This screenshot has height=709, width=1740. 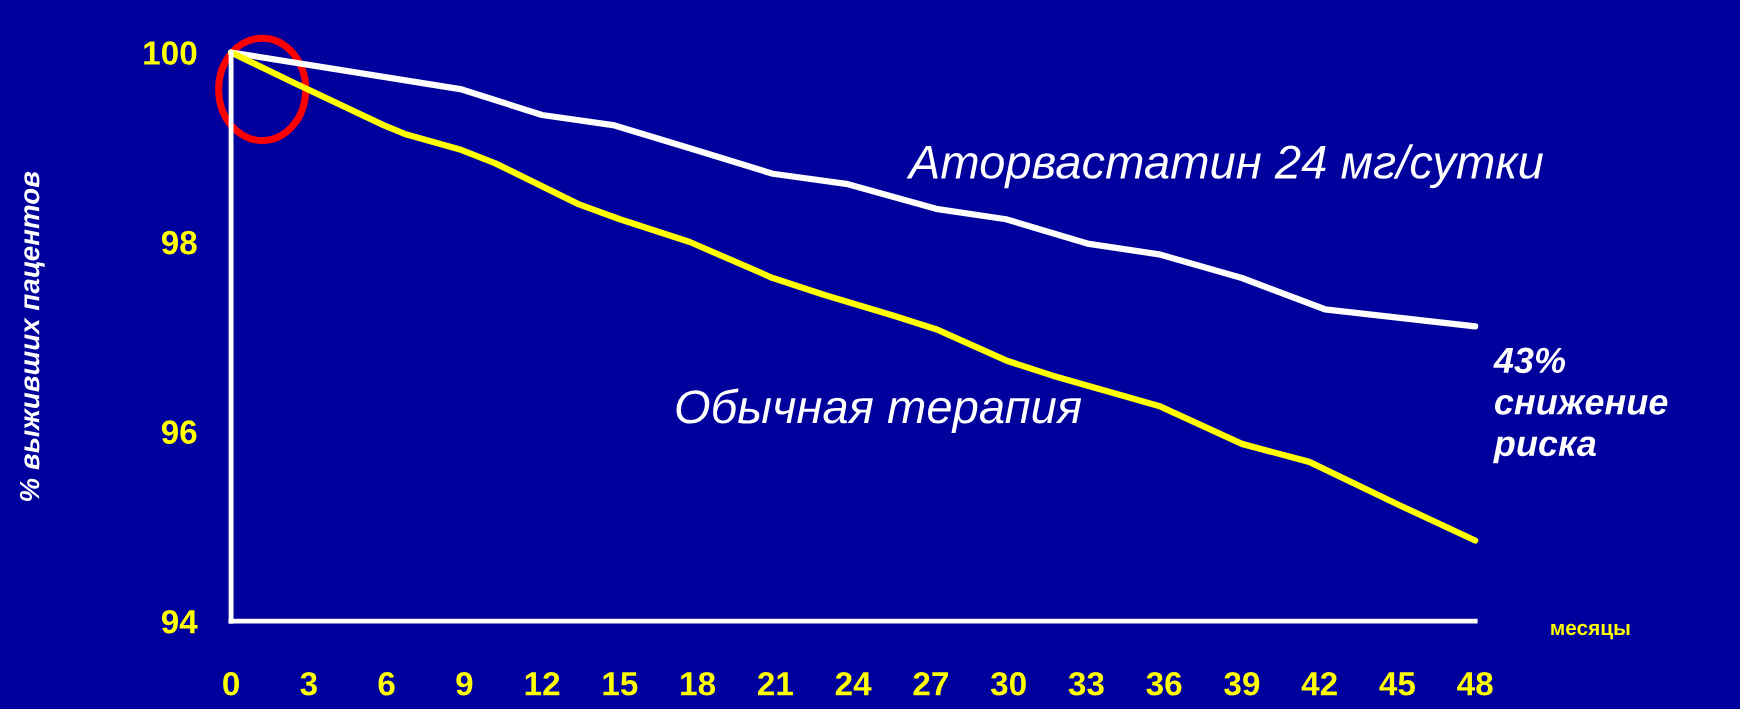 What do you see at coordinates (386, 683) in the screenshot?
I see `x-tick-label: 6` at bounding box center [386, 683].